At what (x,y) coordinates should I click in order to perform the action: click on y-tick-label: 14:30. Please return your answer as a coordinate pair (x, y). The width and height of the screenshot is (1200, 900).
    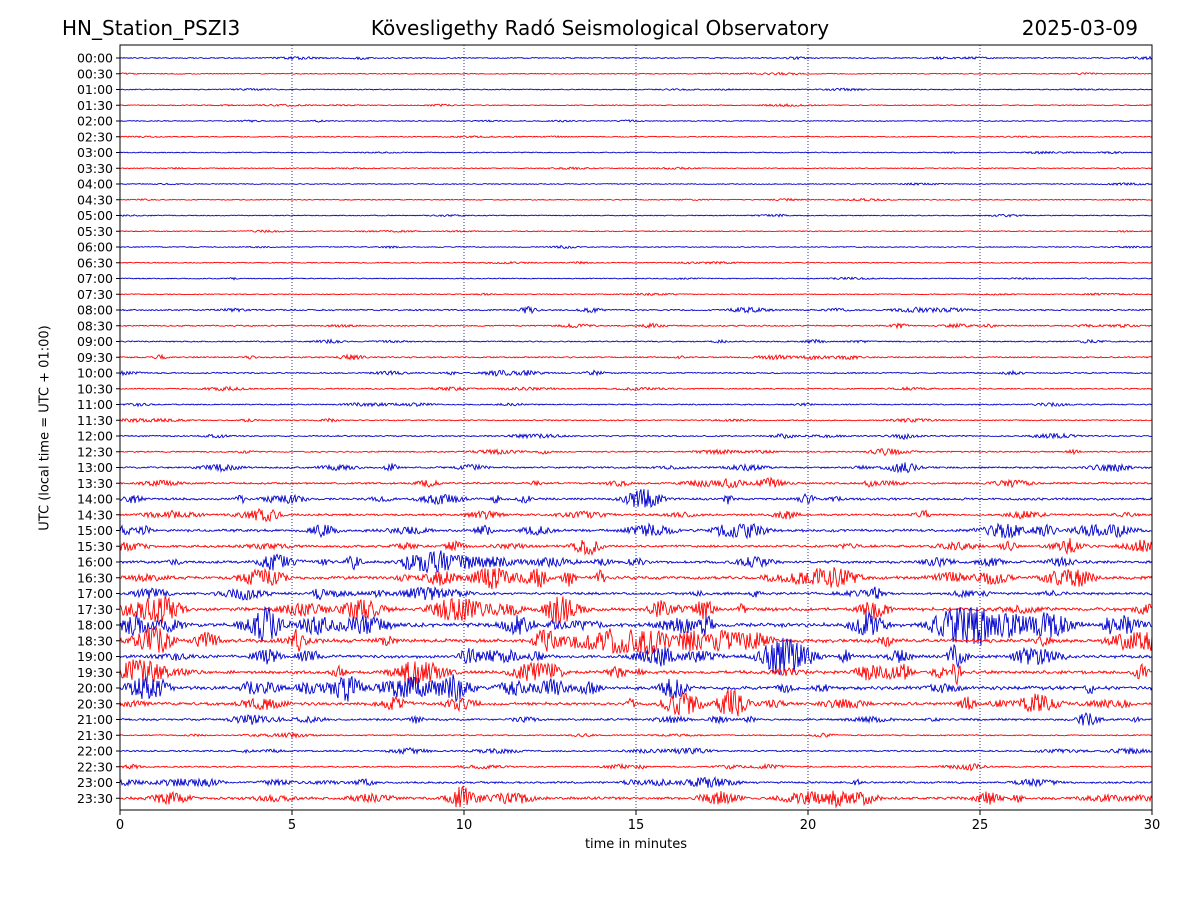
    Looking at the image, I should click on (95, 514).